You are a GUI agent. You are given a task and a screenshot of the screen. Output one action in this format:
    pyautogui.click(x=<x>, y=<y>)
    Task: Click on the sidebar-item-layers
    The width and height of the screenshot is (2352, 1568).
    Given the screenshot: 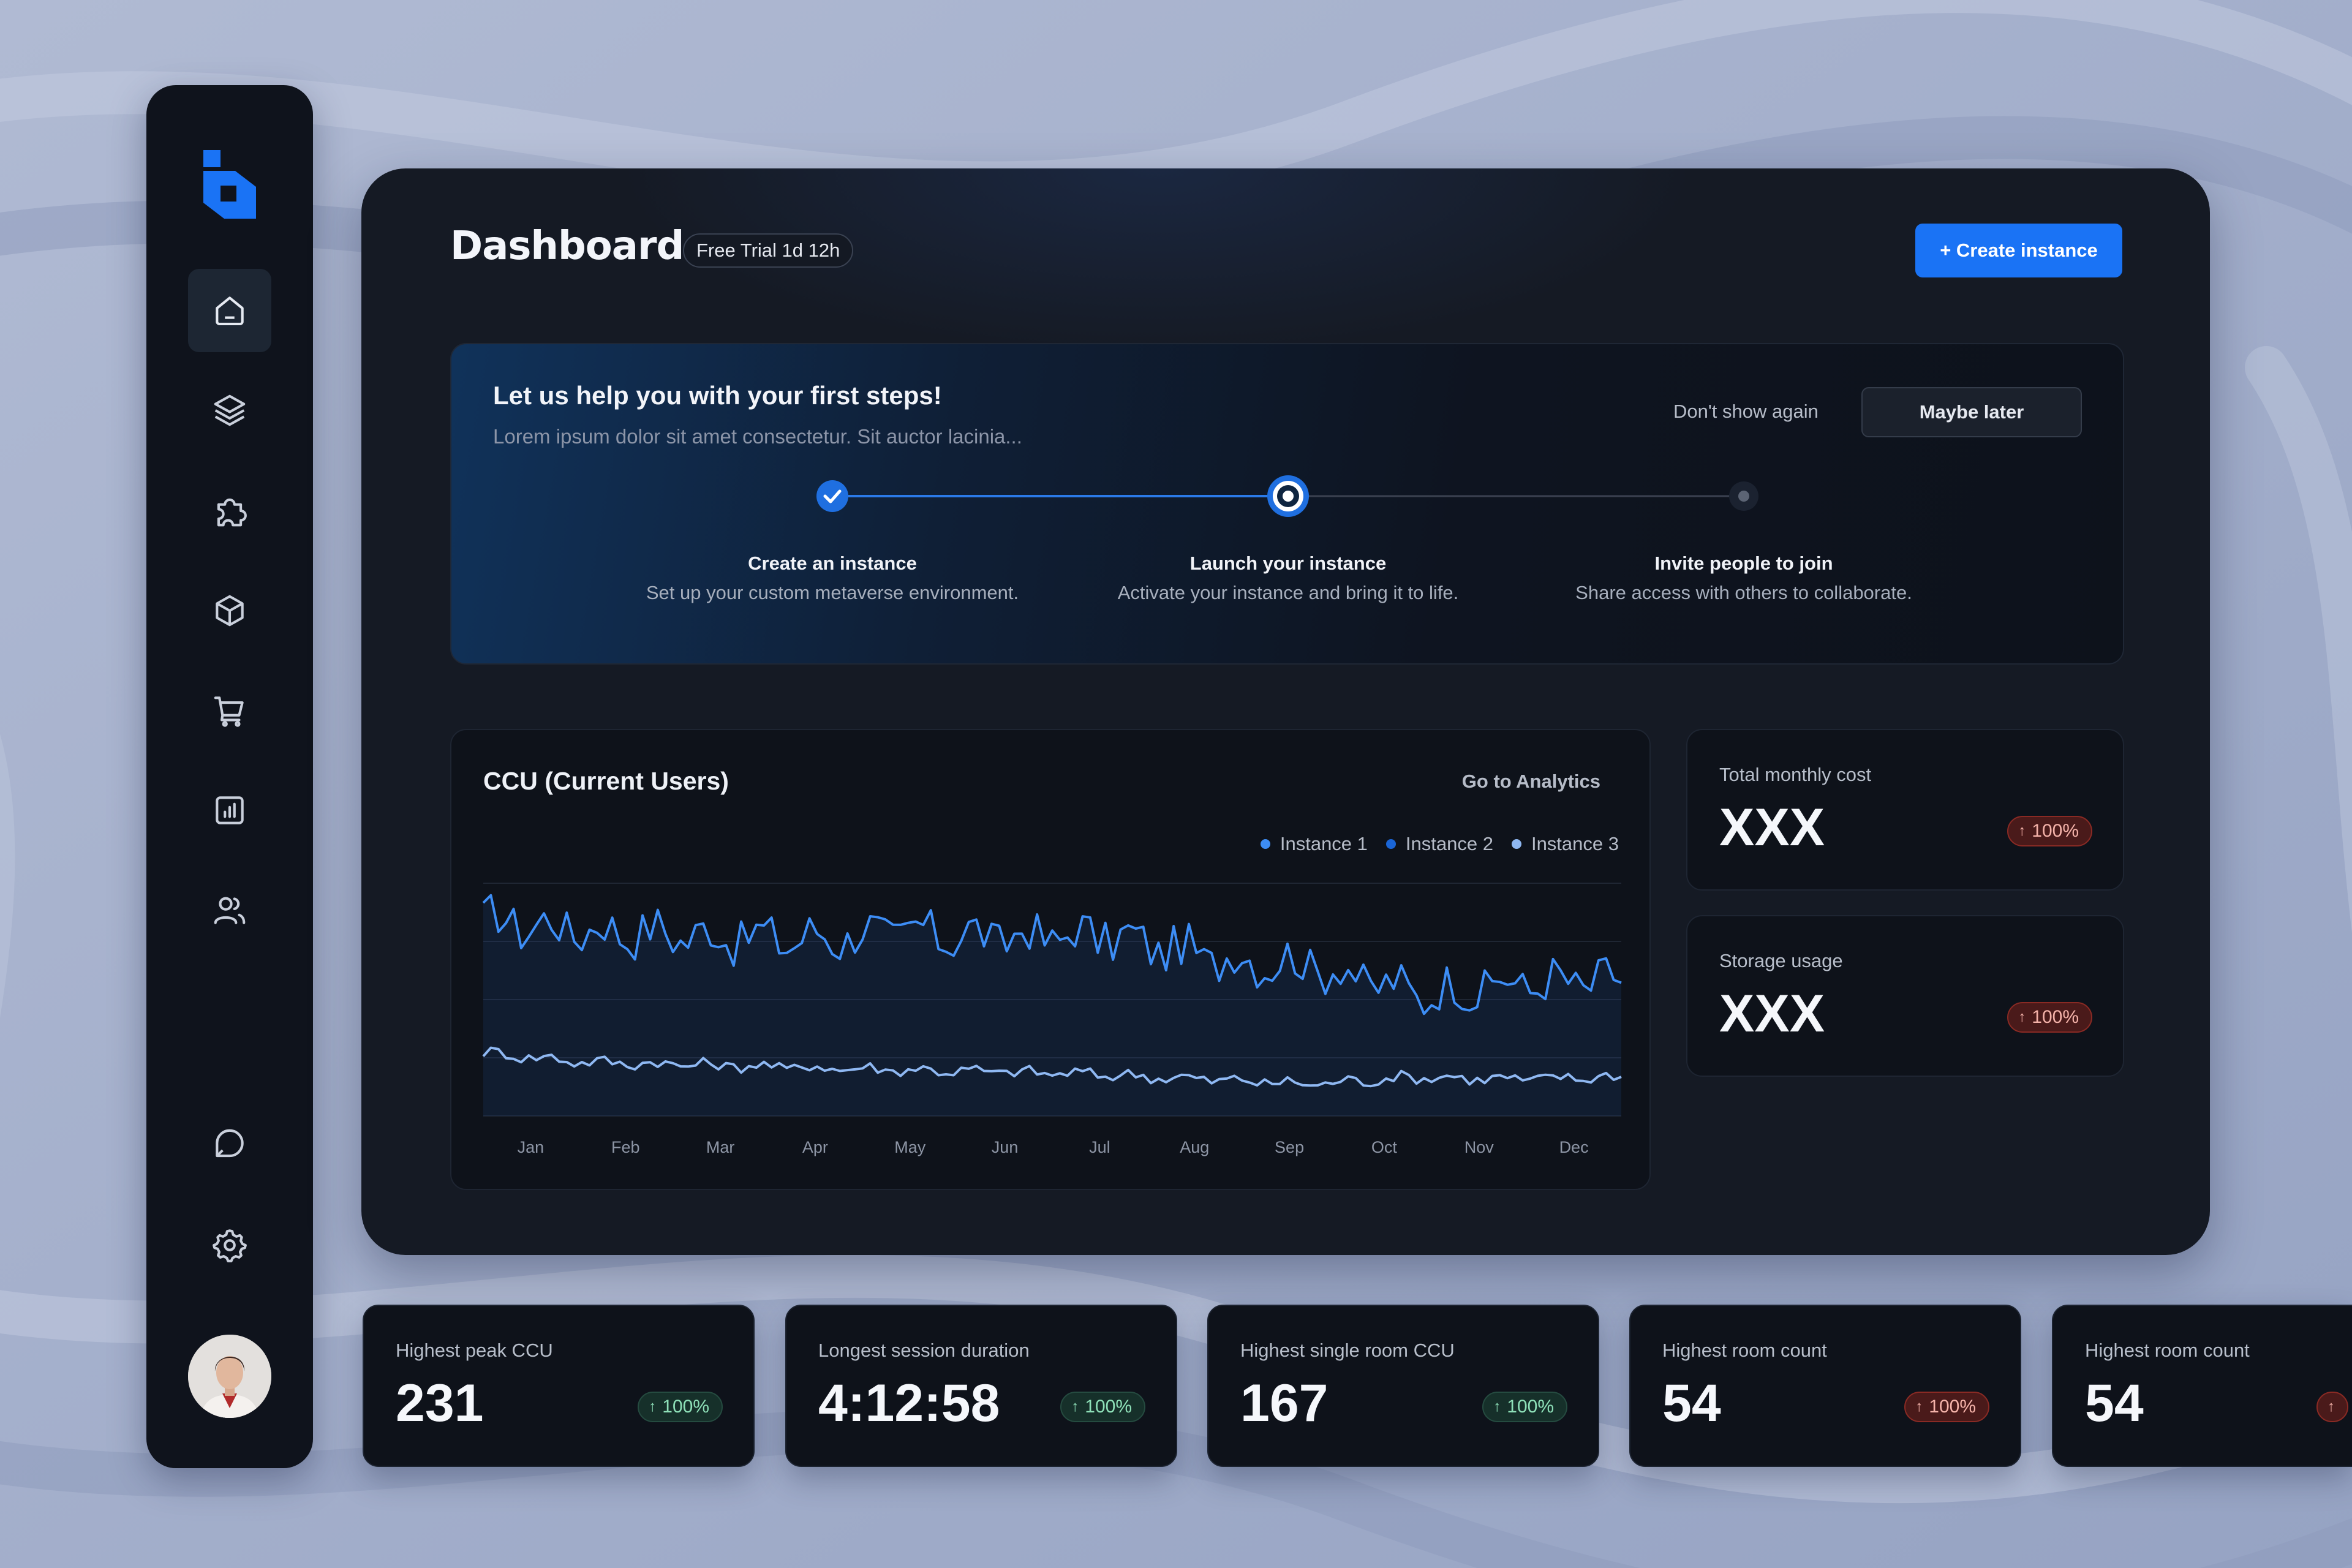 What is the action you would take?
    pyautogui.click(x=230, y=411)
    